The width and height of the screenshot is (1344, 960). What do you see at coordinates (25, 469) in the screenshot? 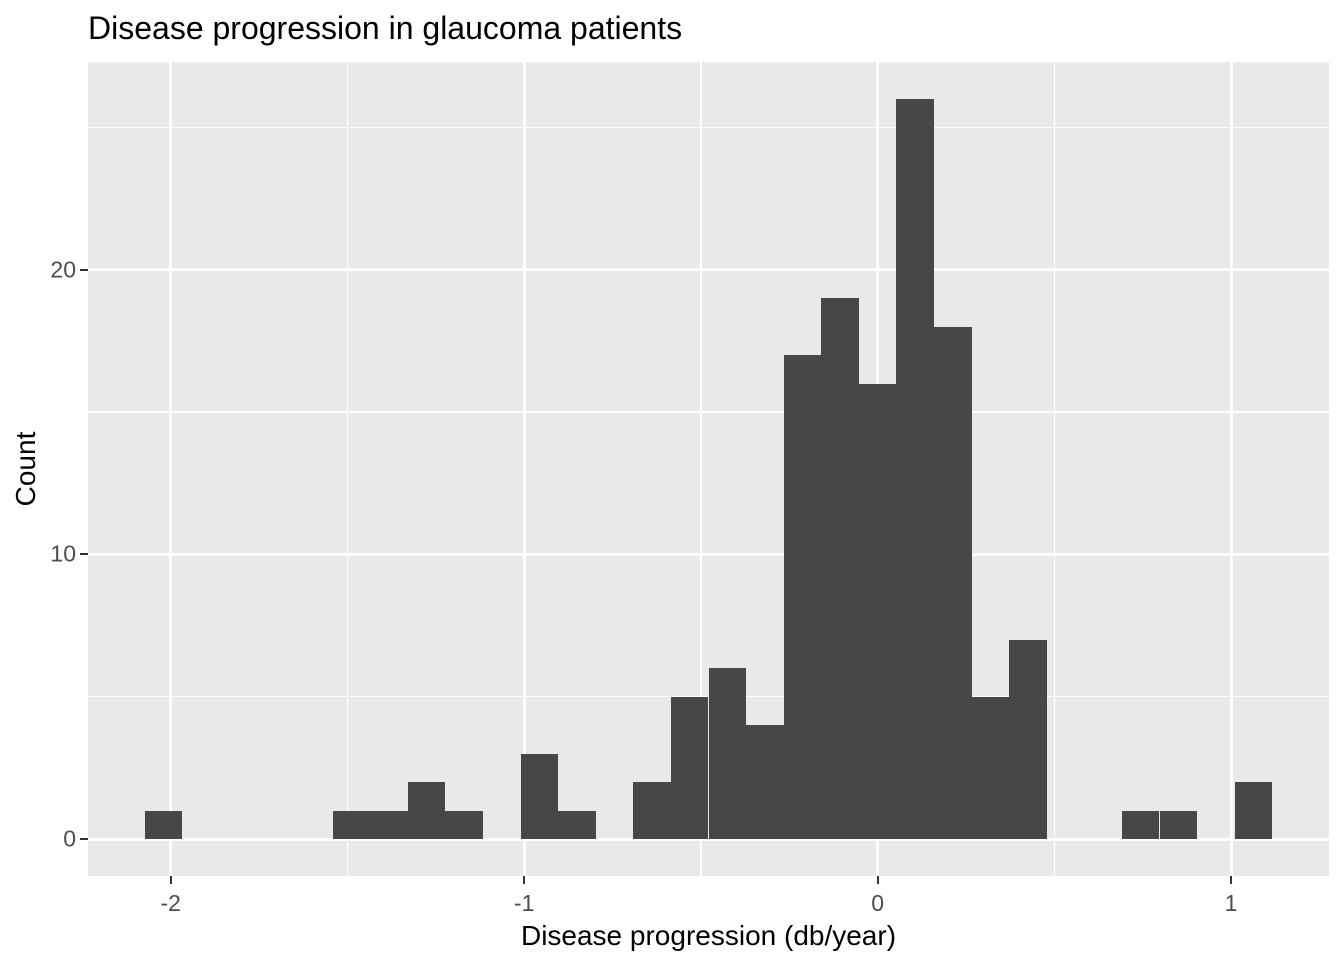
I see `y-axis-title: Count` at bounding box center [25, 469].